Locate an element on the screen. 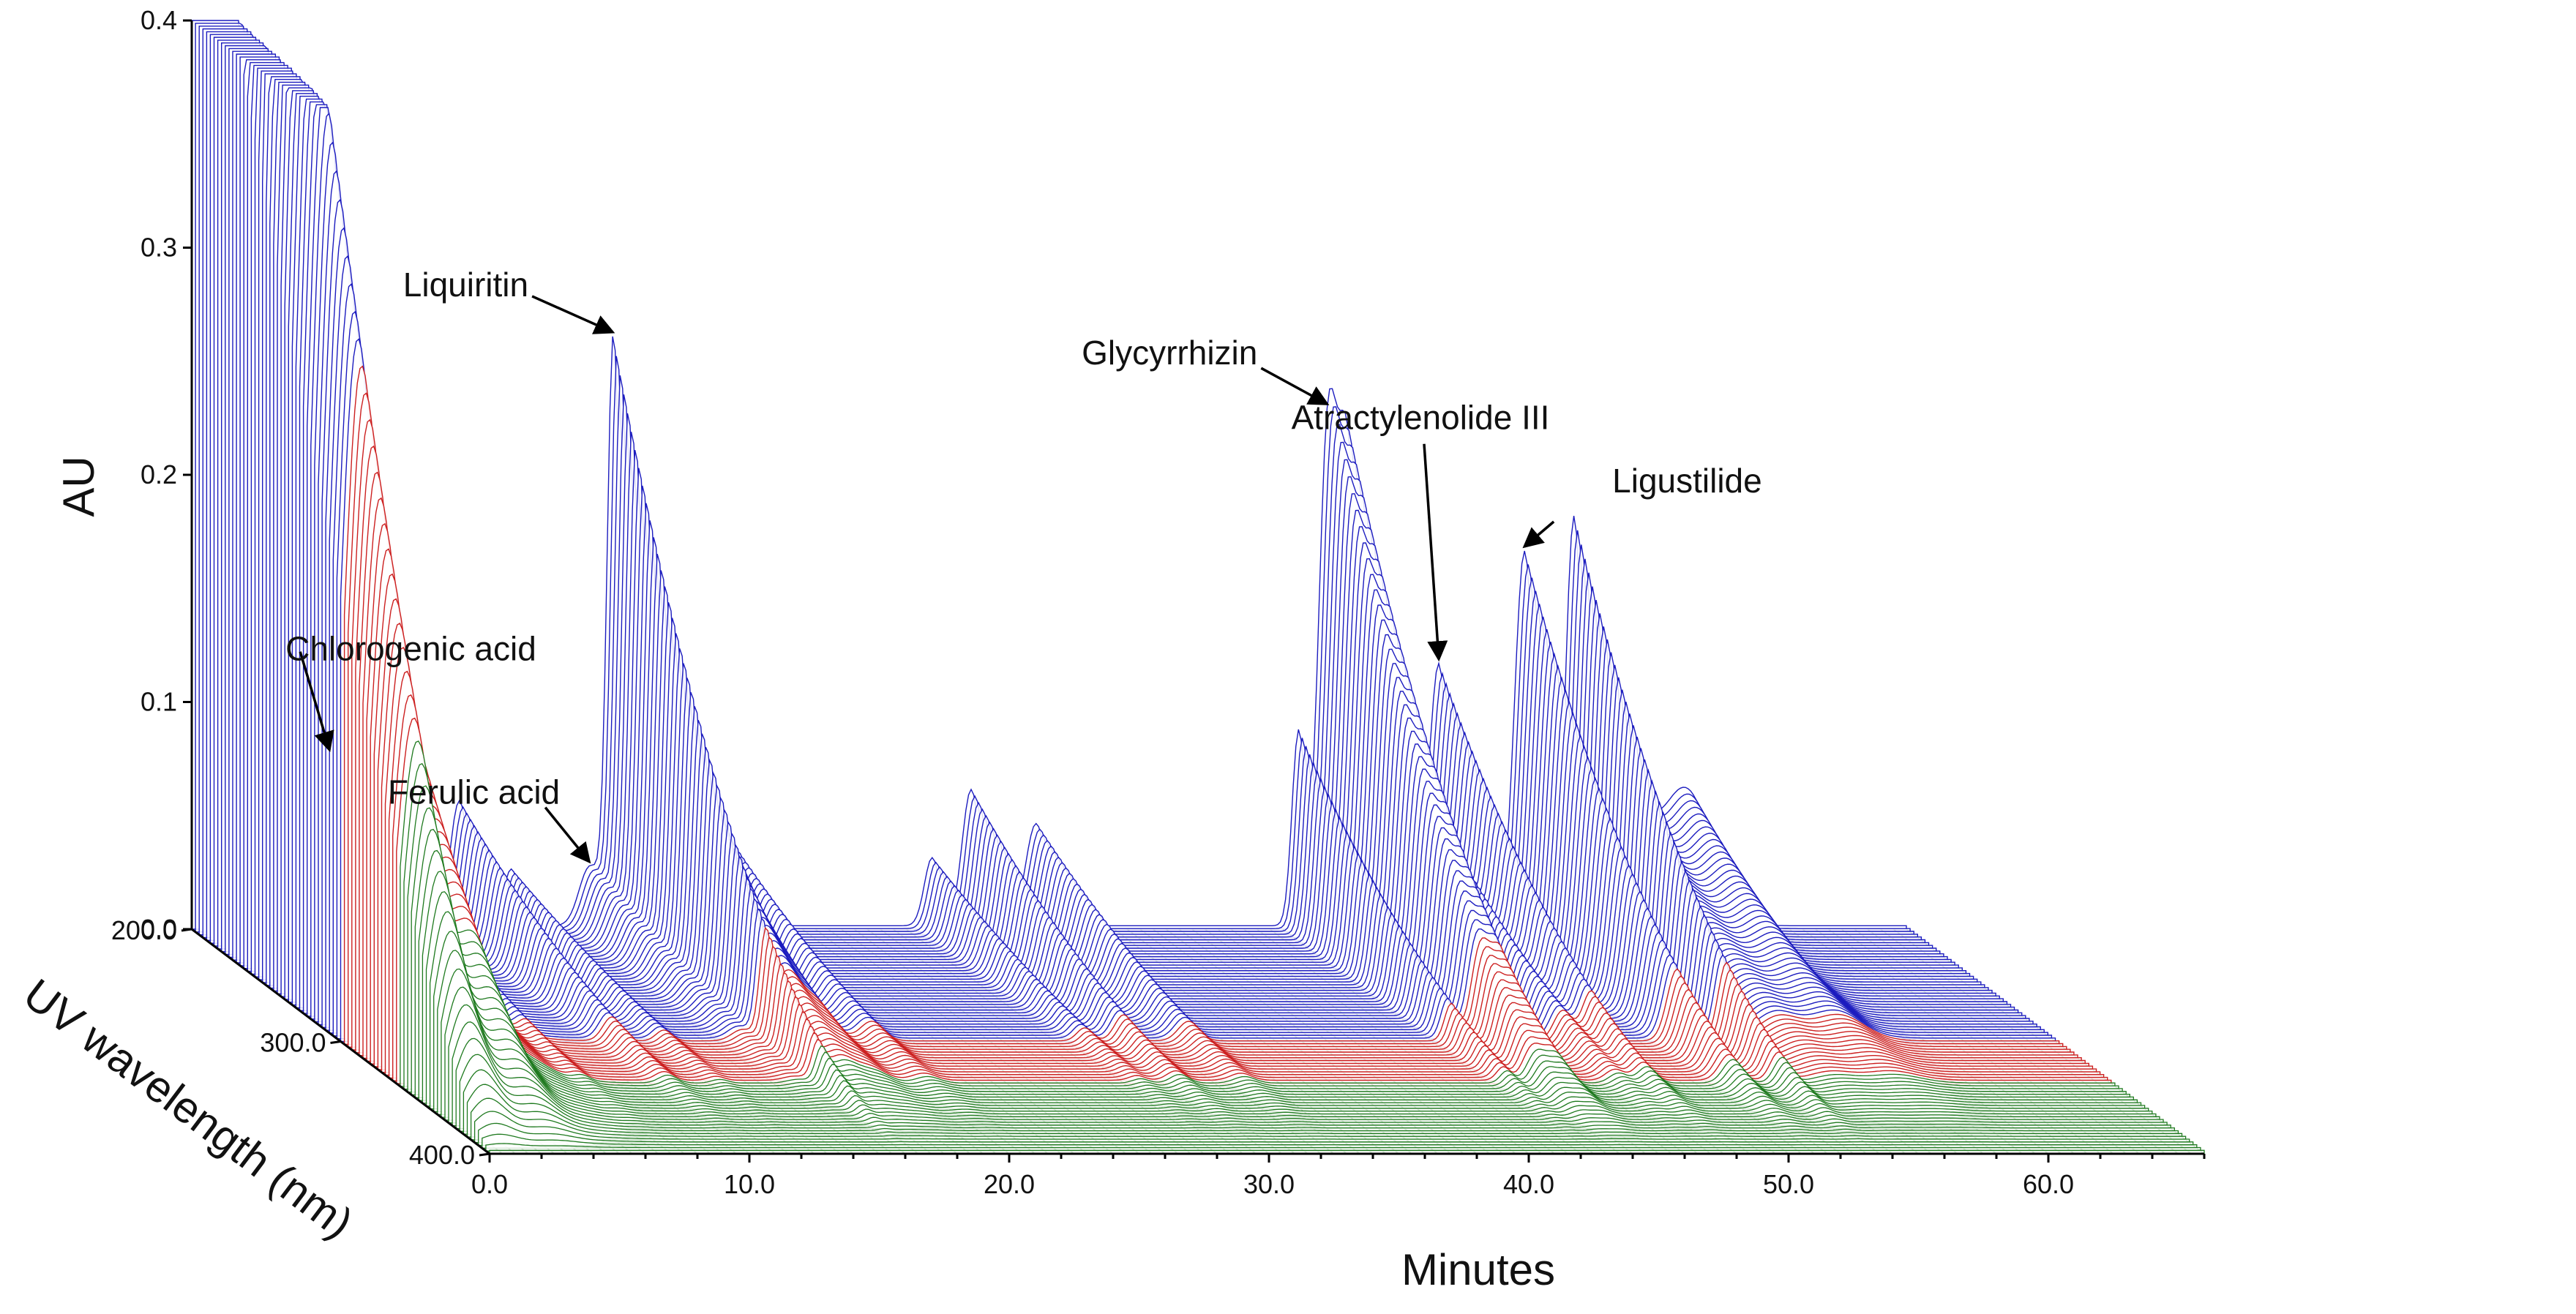 The width and height of the screenshot is (2576, 1314). y-tick-label: 0.2 is located at coordinates (159, 474).